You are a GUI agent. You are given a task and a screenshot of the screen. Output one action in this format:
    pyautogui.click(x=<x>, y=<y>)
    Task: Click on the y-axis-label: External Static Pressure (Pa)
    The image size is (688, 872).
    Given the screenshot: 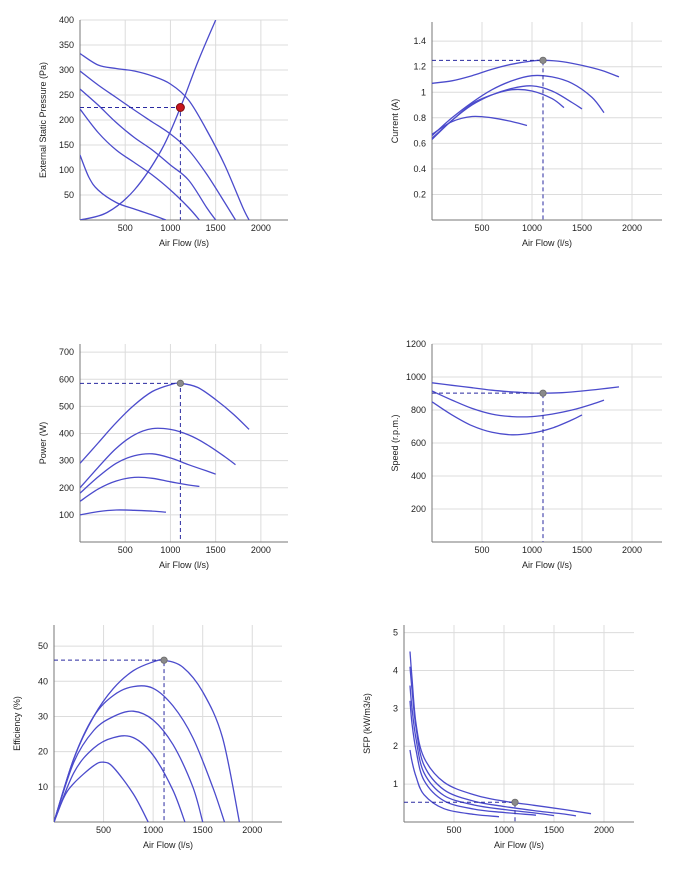 What is the action you would take?
    pyautogui.click(x=43, y=120)
    